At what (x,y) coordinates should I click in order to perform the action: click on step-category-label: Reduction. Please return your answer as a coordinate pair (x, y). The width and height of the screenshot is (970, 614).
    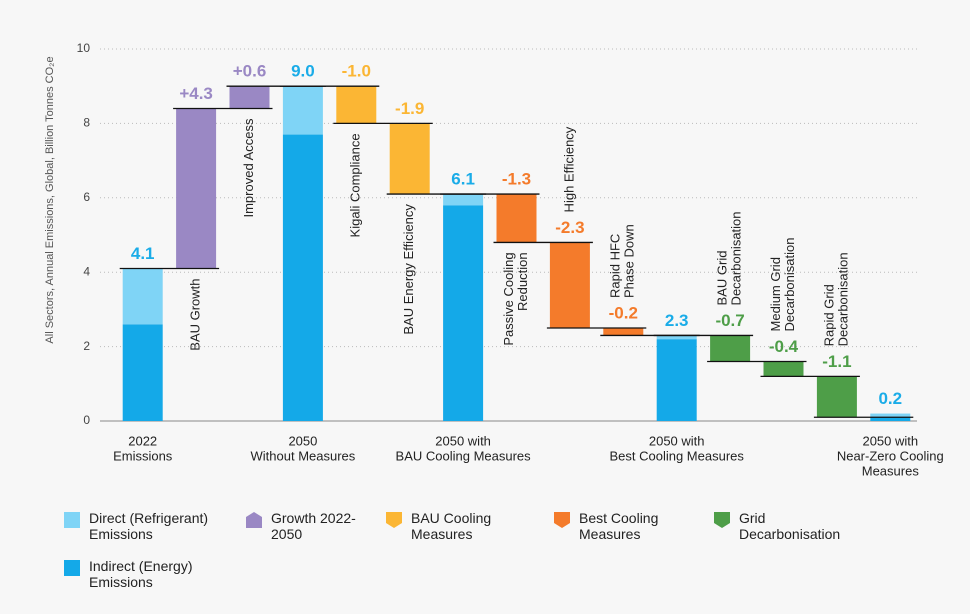
    Looking at the image, I should click on (522, 281).